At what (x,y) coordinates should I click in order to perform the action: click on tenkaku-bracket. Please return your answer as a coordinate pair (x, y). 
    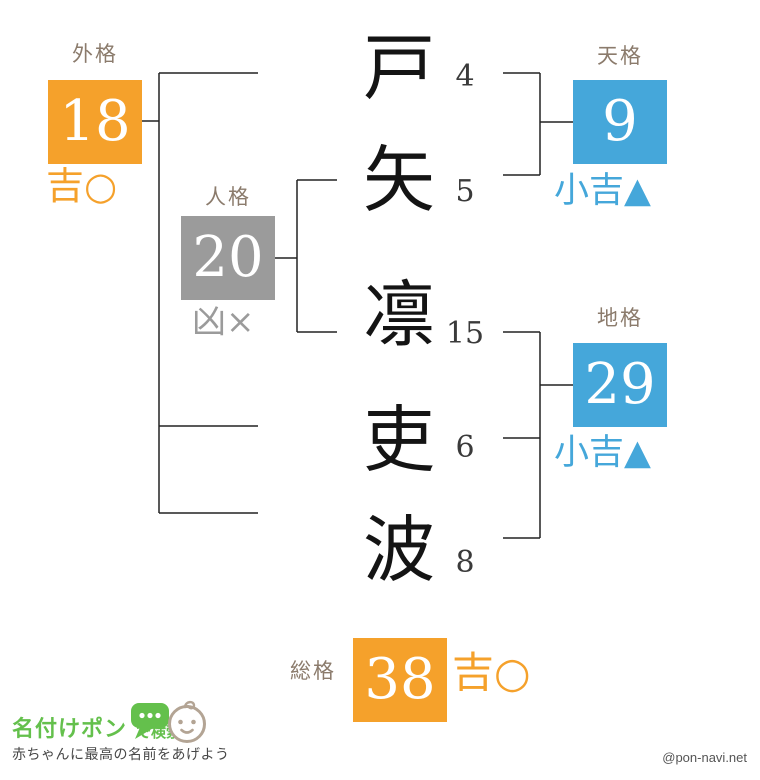
    Looking at the image, I should click on (538, 124).